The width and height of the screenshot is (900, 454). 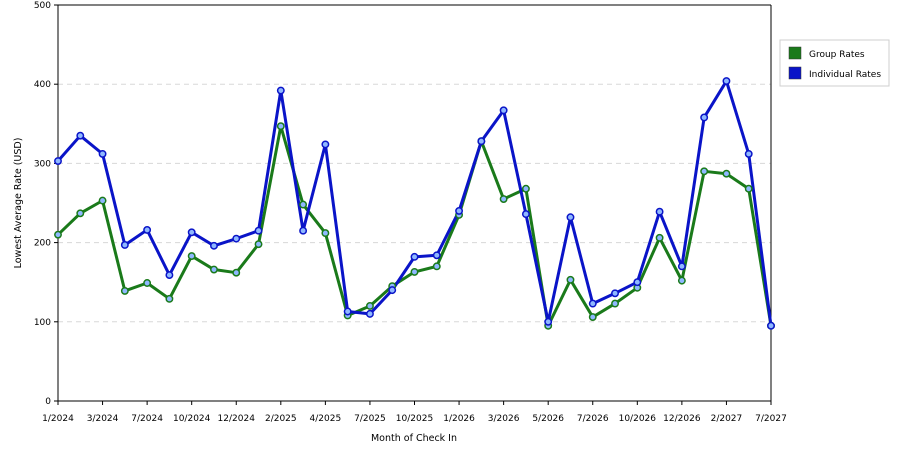 What do you see at coordinates (192, 419) in the screenshot?
I see `x-tick-label: 10/2024` at bounding box center [192, 419].